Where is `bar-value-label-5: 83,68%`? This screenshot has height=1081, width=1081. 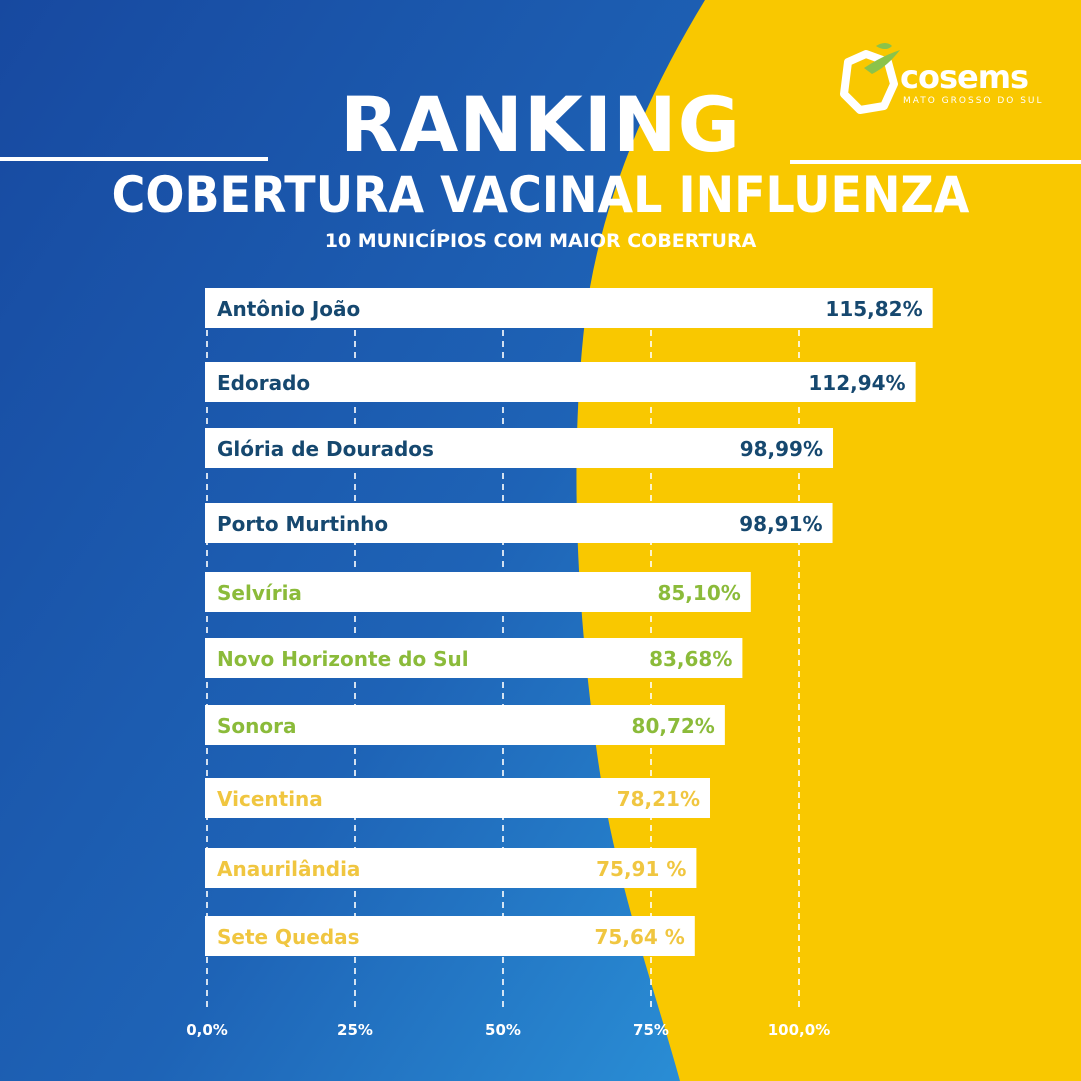
bar-value-label-5: 83,68% is located at coordinates (690, 659).